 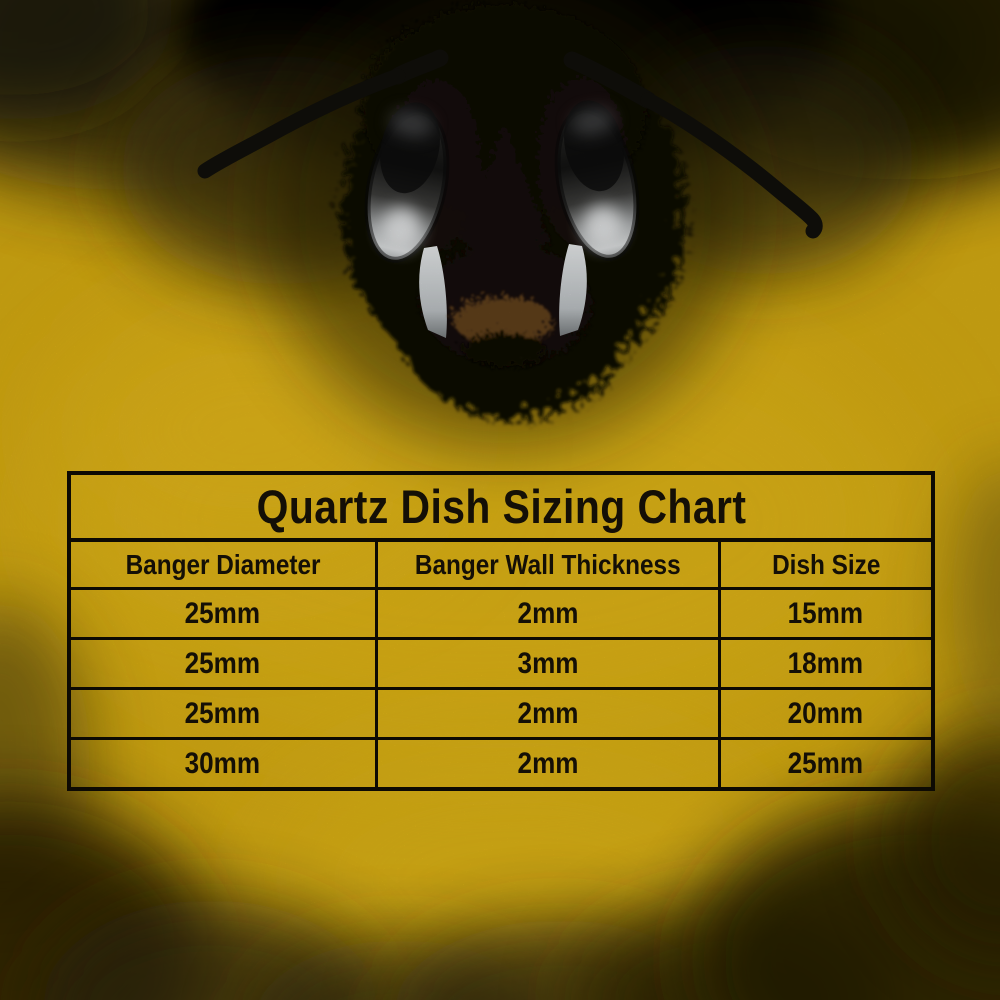 I want to click on cell-value: 30mm, so click(x=223, y=763).